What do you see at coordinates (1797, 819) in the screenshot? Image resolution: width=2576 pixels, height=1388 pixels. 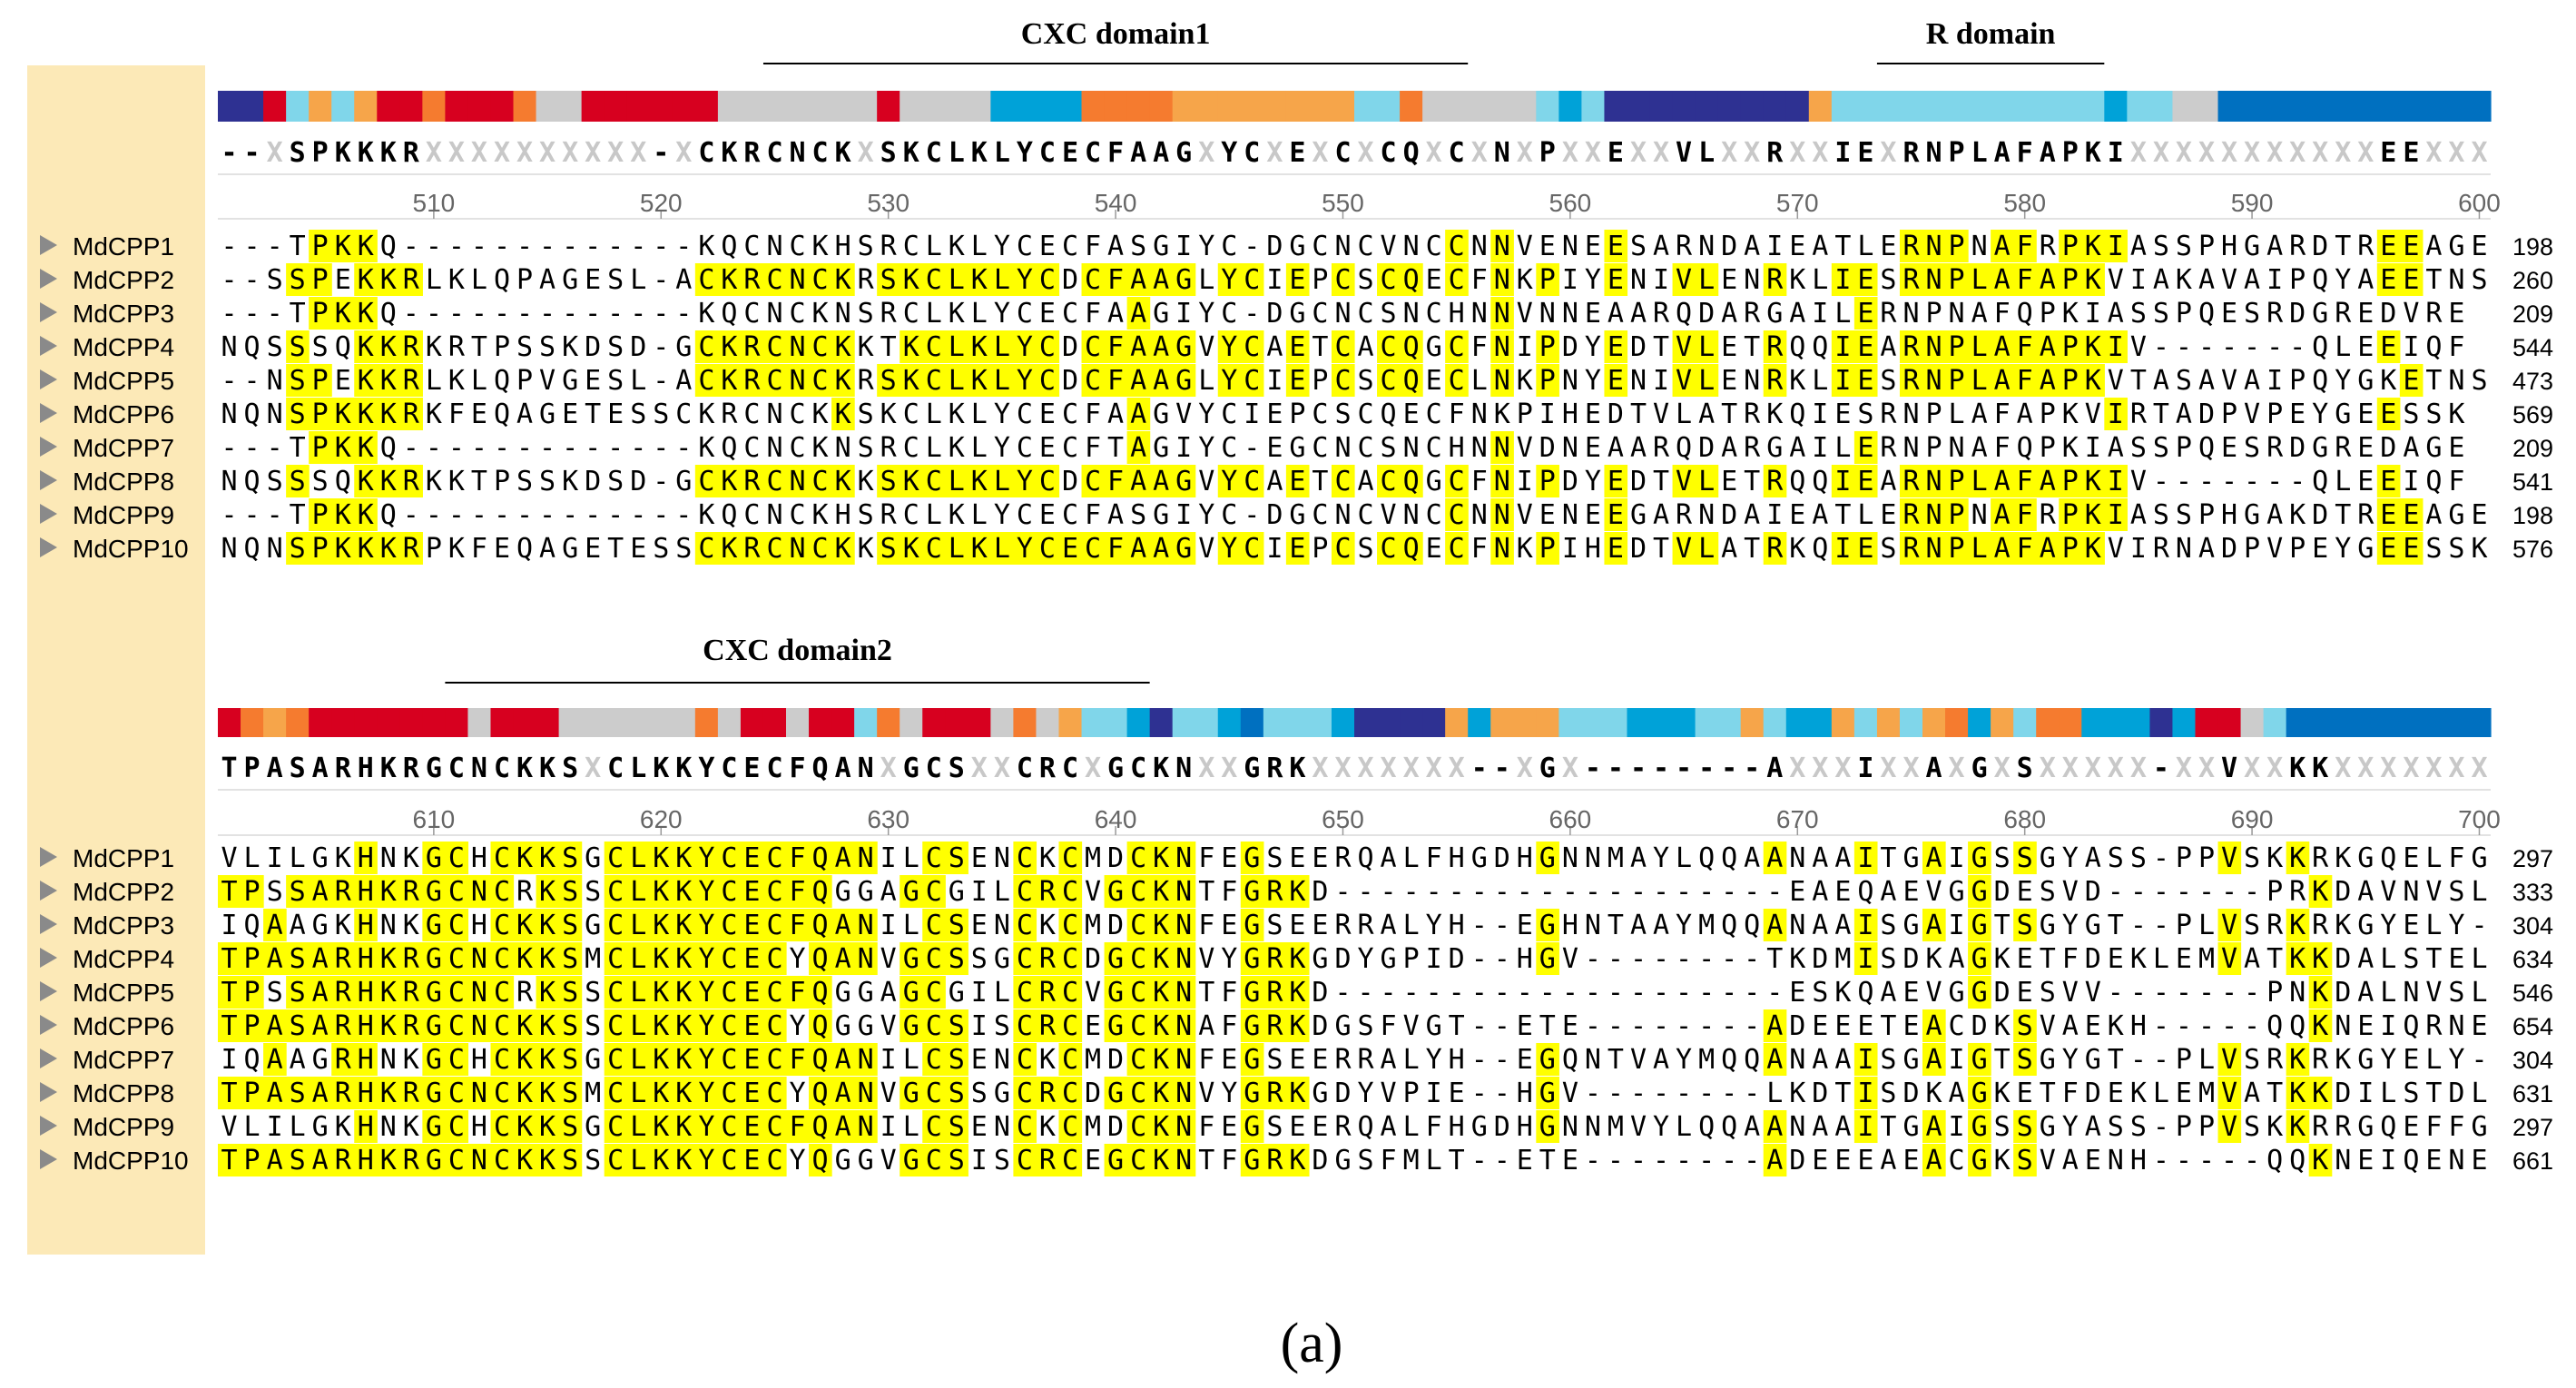 I see `ruler-tick-label: 670` at bounding box center [1797, 819].